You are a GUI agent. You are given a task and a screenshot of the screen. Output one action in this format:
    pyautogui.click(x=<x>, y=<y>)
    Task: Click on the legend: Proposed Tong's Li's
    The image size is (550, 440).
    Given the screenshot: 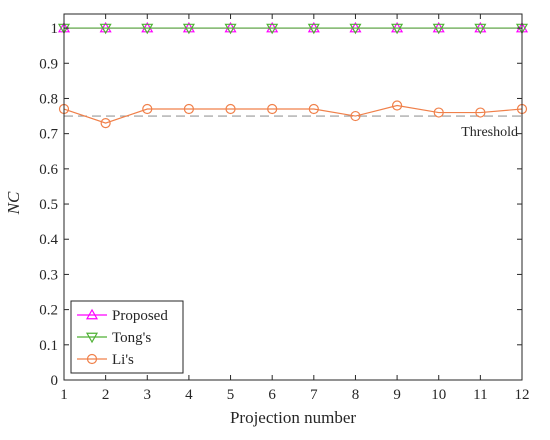 What is the action you would take?
    pyautogui.click(x=127, y=337)
    